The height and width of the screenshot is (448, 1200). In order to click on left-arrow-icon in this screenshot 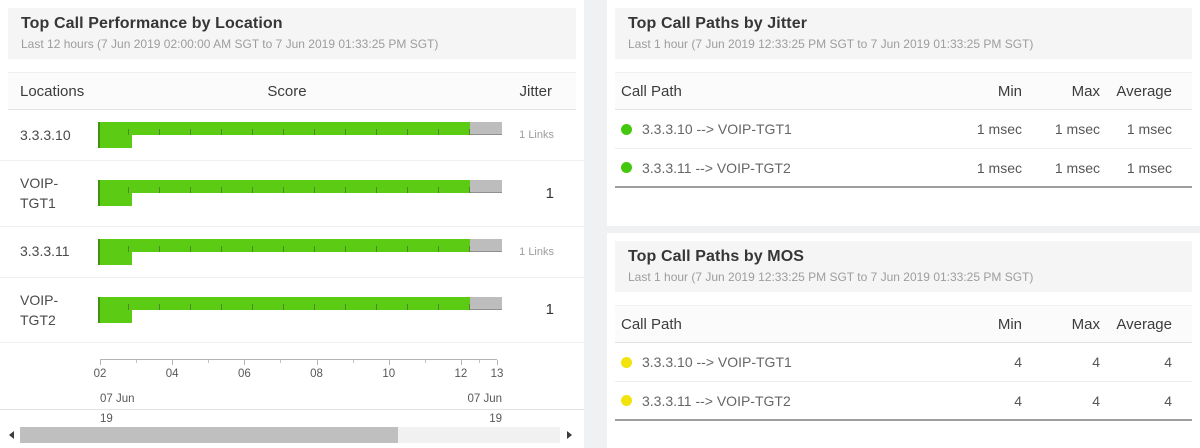, I will do `click(11, 434)`.